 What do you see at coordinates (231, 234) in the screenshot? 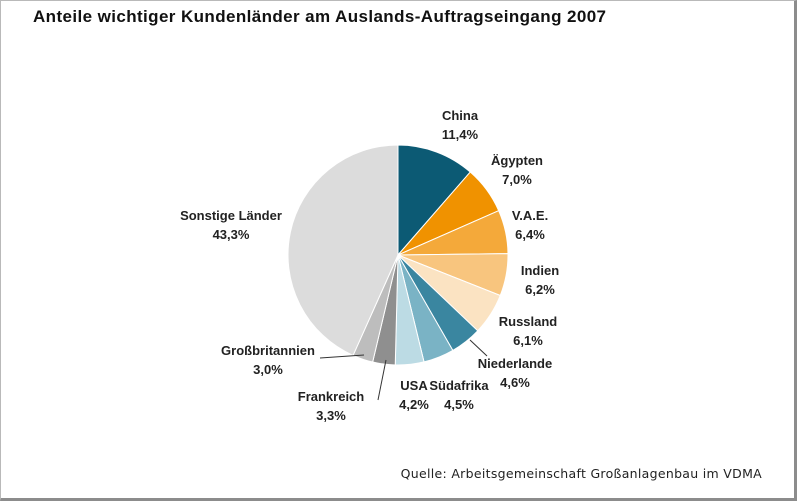
I see `slice-label-value: 43,3%` at bounding box center [231, 234].